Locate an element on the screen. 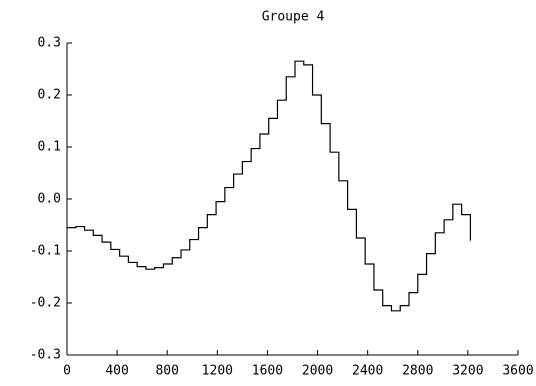 The image size is (536, 386). x-tick-label: 2800 is located at coordinates (417, 371).